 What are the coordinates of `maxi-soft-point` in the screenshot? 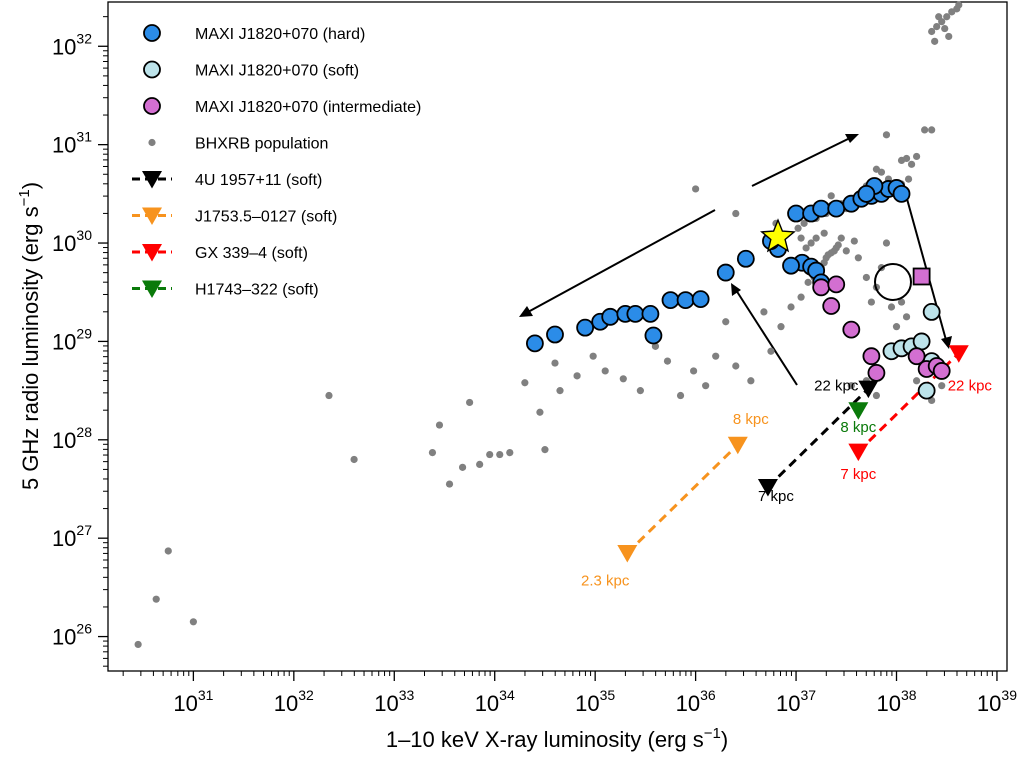 It's located at (926, 390).